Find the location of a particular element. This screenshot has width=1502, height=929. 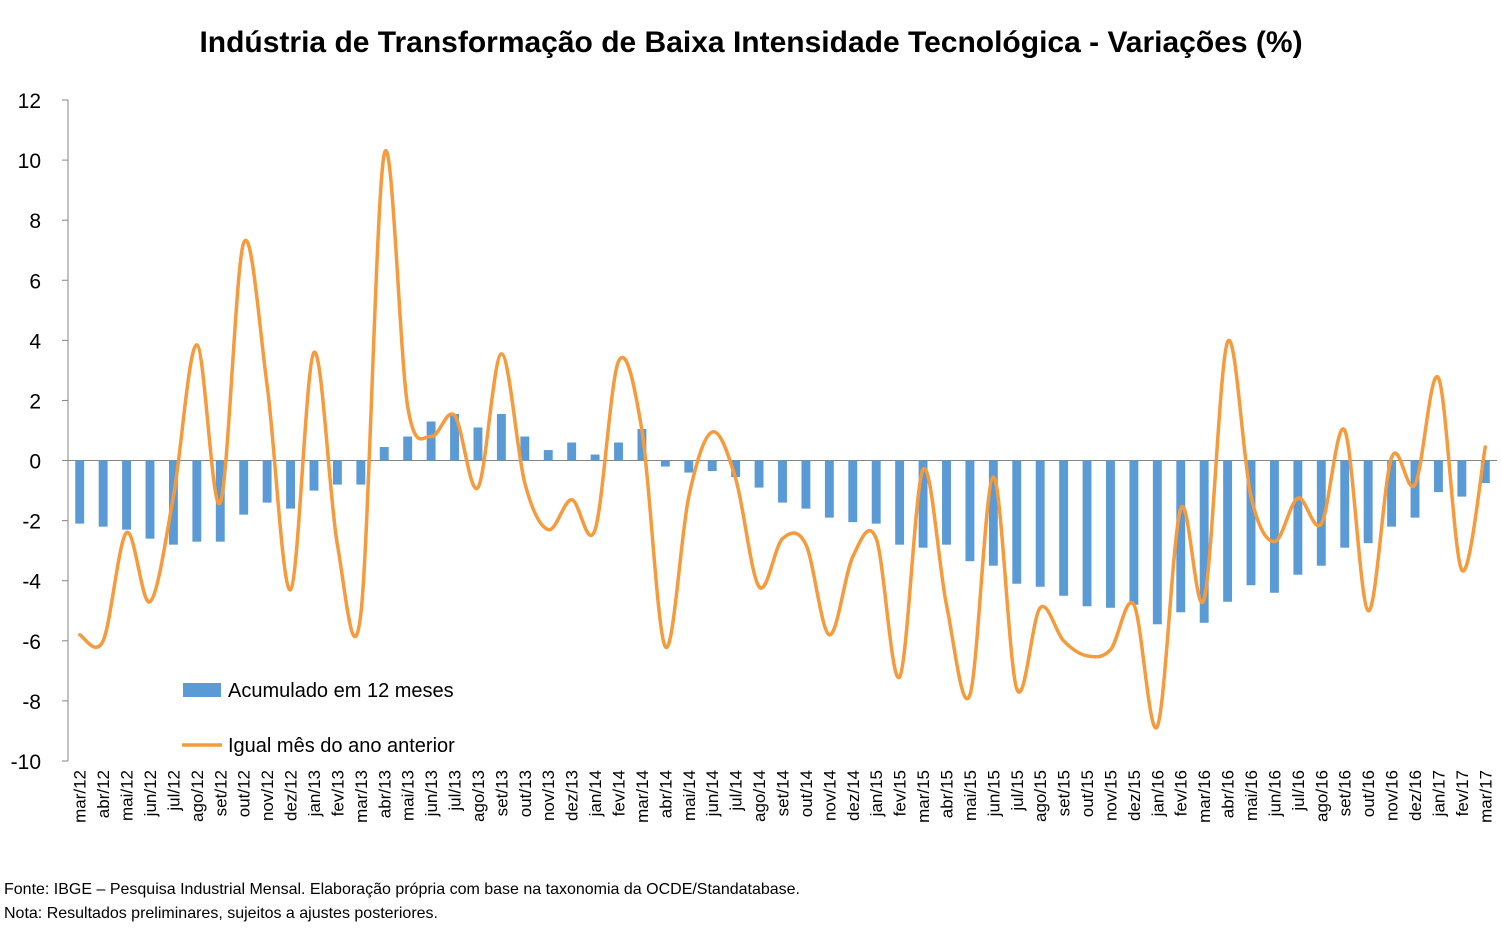

y-axis: 12 10 8 6 4 2 0 -2 -4 -6 -8 -10 is located at coordinates (40, 432).